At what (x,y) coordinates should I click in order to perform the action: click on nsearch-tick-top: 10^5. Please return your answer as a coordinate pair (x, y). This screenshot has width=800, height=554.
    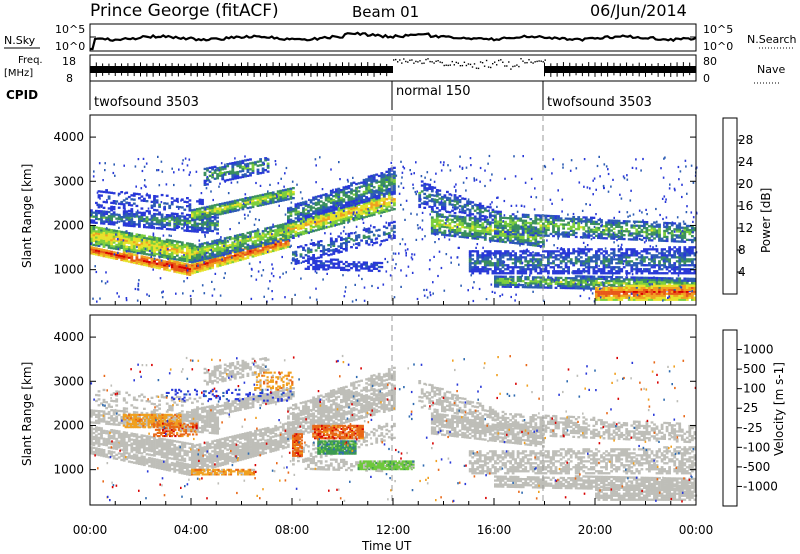
    Looking at the image, I should click on (718, 29).